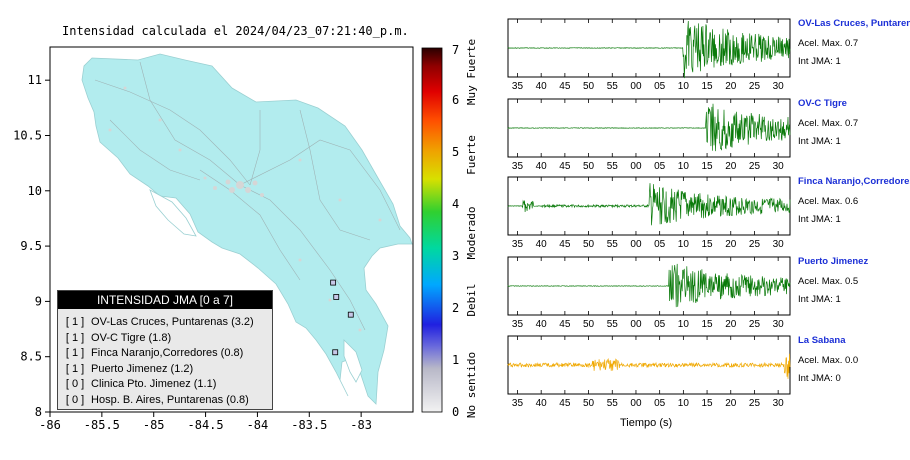  What do you see at coordinates (353, 361) in the screenshot?
I see `golfo-dulce` at bounding box center [353, 361].